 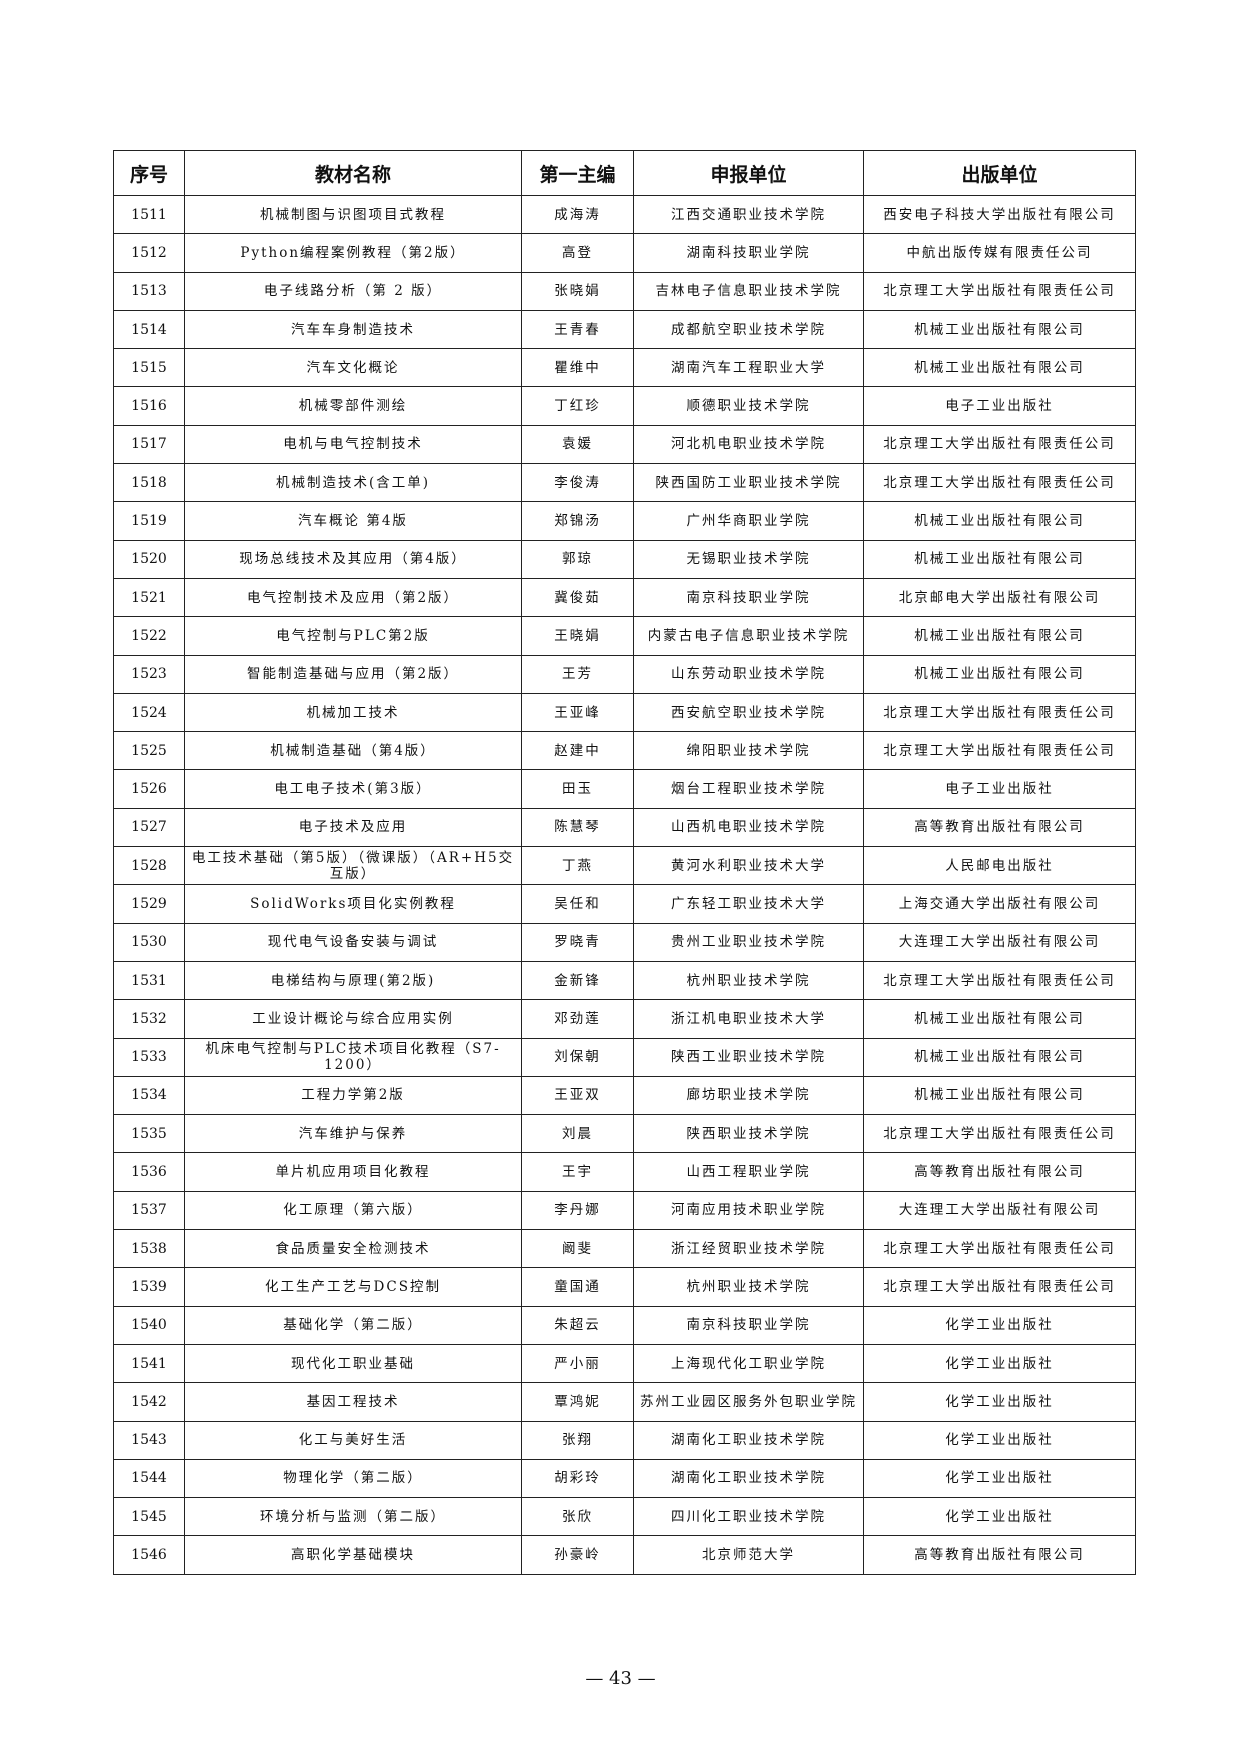 I want to click on publisher: 北京邮电大学出版社有限公司, so click(x=999, y=597).